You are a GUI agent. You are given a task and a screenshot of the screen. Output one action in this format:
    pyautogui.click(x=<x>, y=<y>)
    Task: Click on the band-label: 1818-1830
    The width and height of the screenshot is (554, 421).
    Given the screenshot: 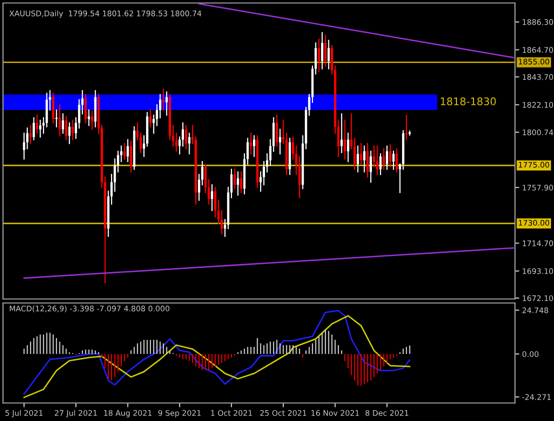 What is the action you would take?
    pyautogui.click(x=468, y=101)
    